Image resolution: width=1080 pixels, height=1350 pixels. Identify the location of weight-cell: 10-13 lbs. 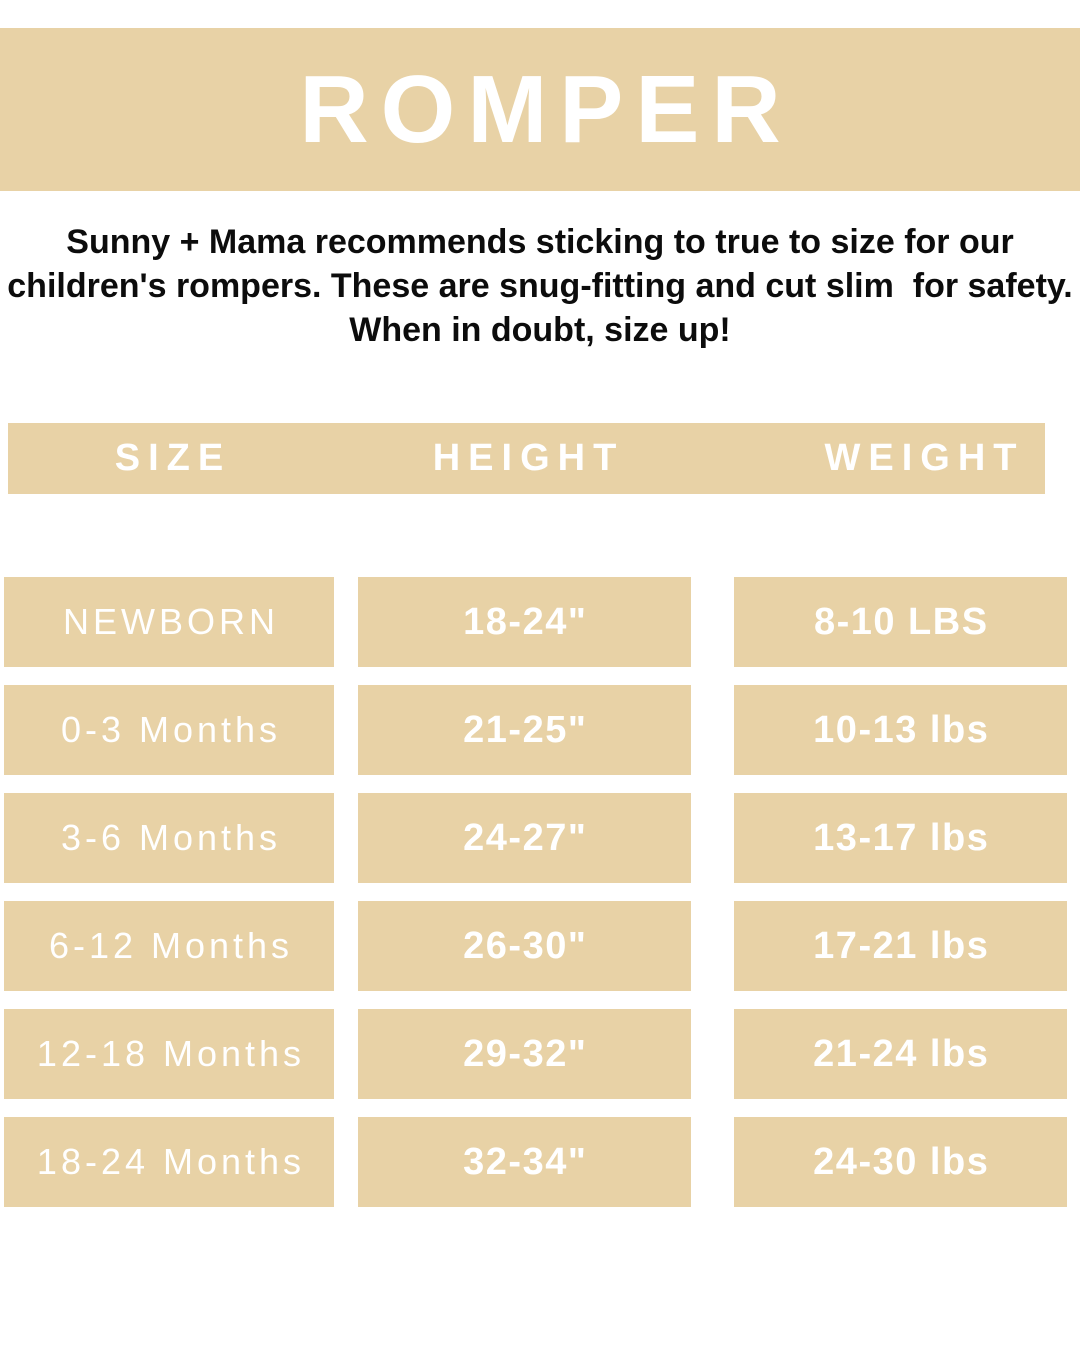
(900, 730).